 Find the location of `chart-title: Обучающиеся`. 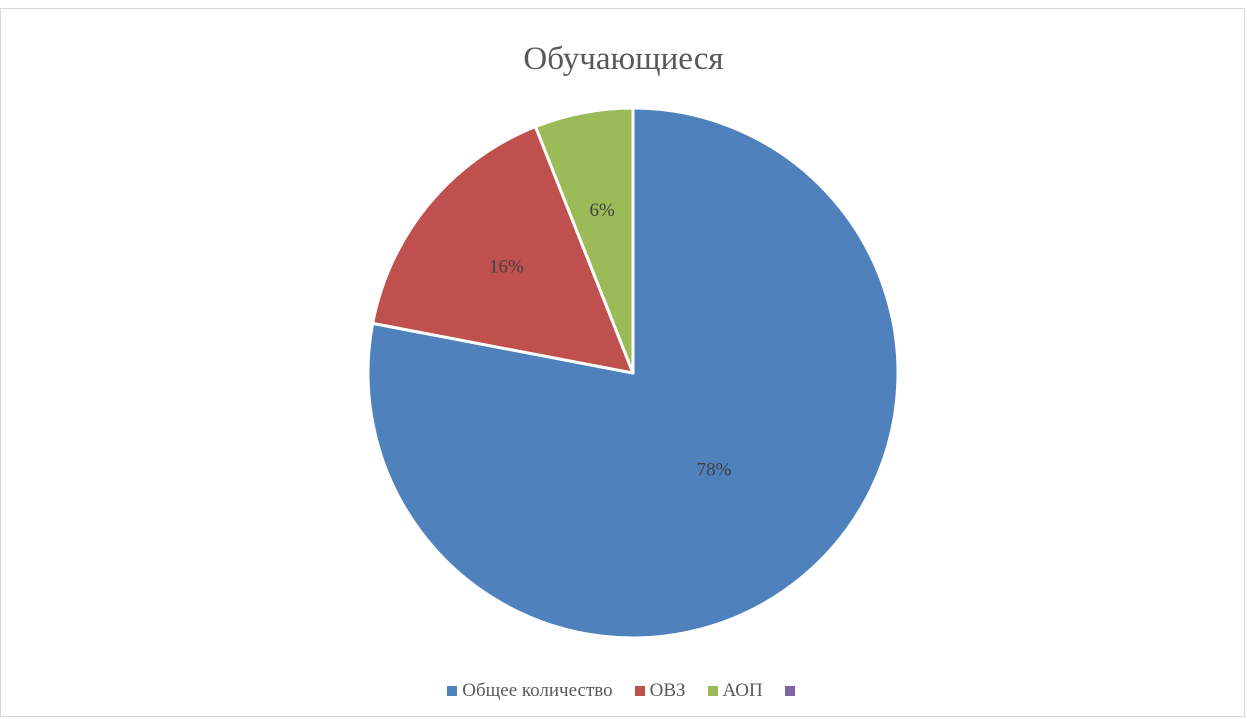

chart-title: Обучающиеся is located at coordinates (623, 59).